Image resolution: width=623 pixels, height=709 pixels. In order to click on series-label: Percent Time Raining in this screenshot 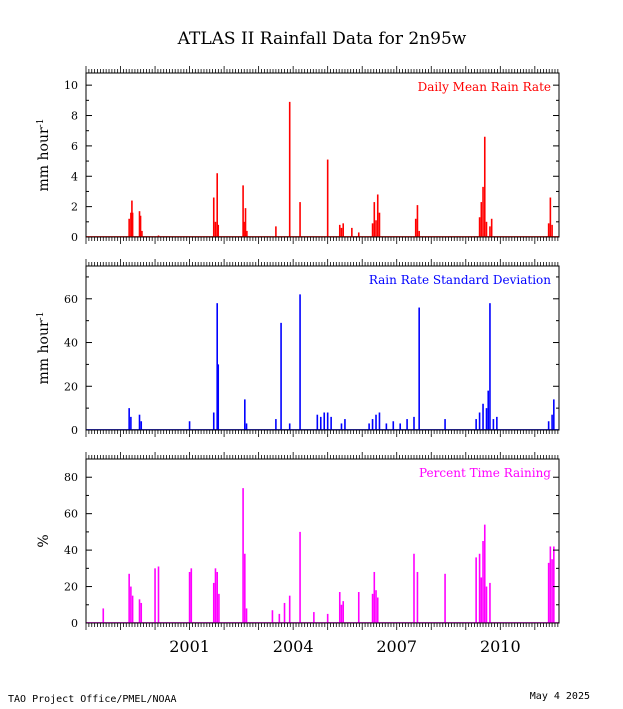, I will do `click(485, 473)`.